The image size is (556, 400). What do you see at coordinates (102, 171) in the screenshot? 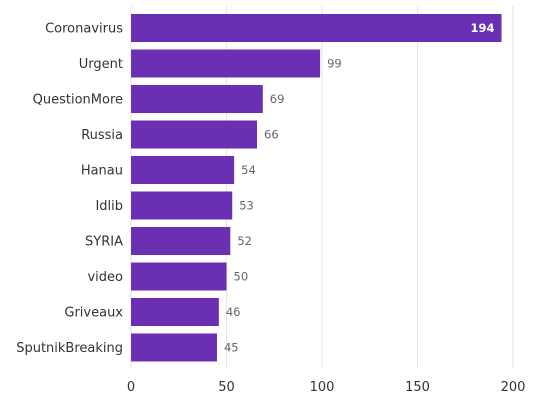
I see `category-label: Hanau` at bounding box center [102, 171].